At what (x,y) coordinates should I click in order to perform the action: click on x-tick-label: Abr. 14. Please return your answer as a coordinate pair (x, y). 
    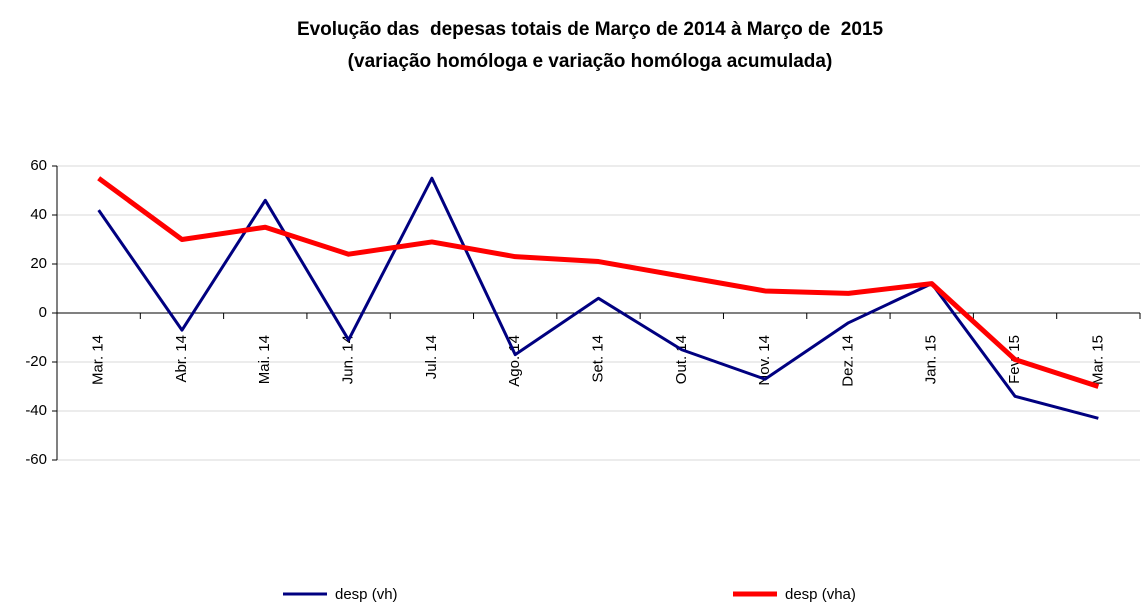
    Looking at the image, I should click on (181, 359).